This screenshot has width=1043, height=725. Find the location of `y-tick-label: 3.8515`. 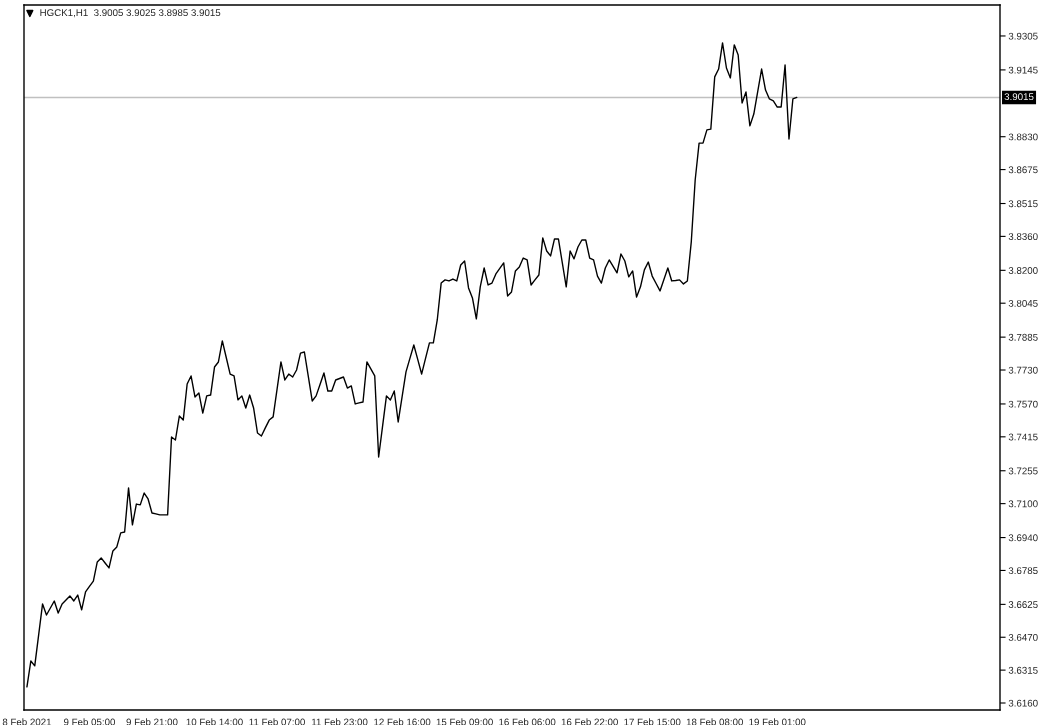

y-tick-label: 3.8515 is located at coordinates (1023, 204).